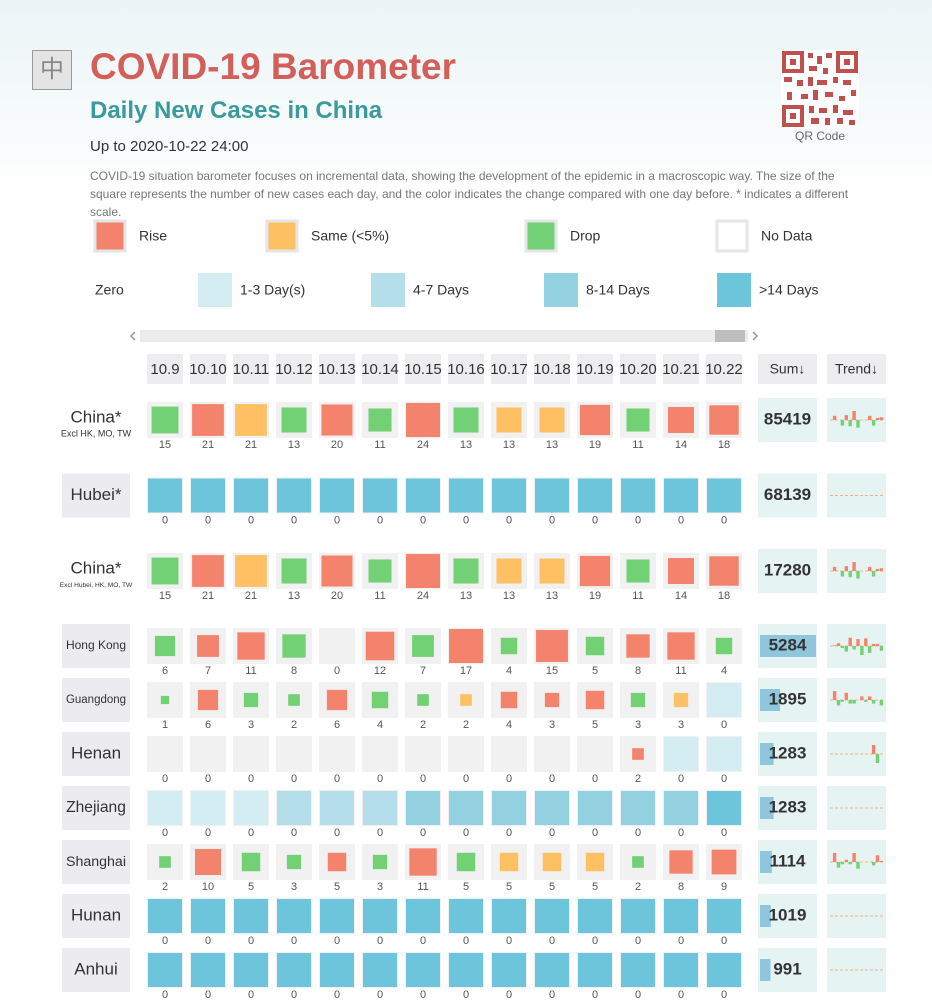 The height and width of the screenshot is (1004, 932). Describe the element at coordinates (423, 725) in the screenshot. I see `case-count: 2` at that location.